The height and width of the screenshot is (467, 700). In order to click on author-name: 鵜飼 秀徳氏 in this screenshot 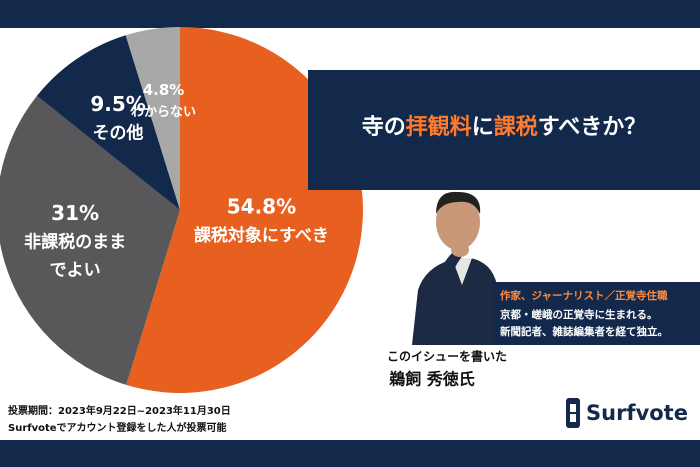, I will do `click(431, 379)`.